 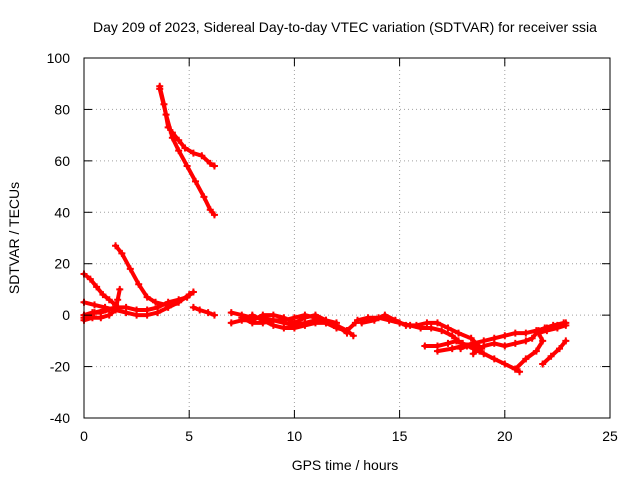 What do you see at coordinates (505, 436) in the screenshot?
I see `x-tick-label: 20` at bounding box center [505, 436].